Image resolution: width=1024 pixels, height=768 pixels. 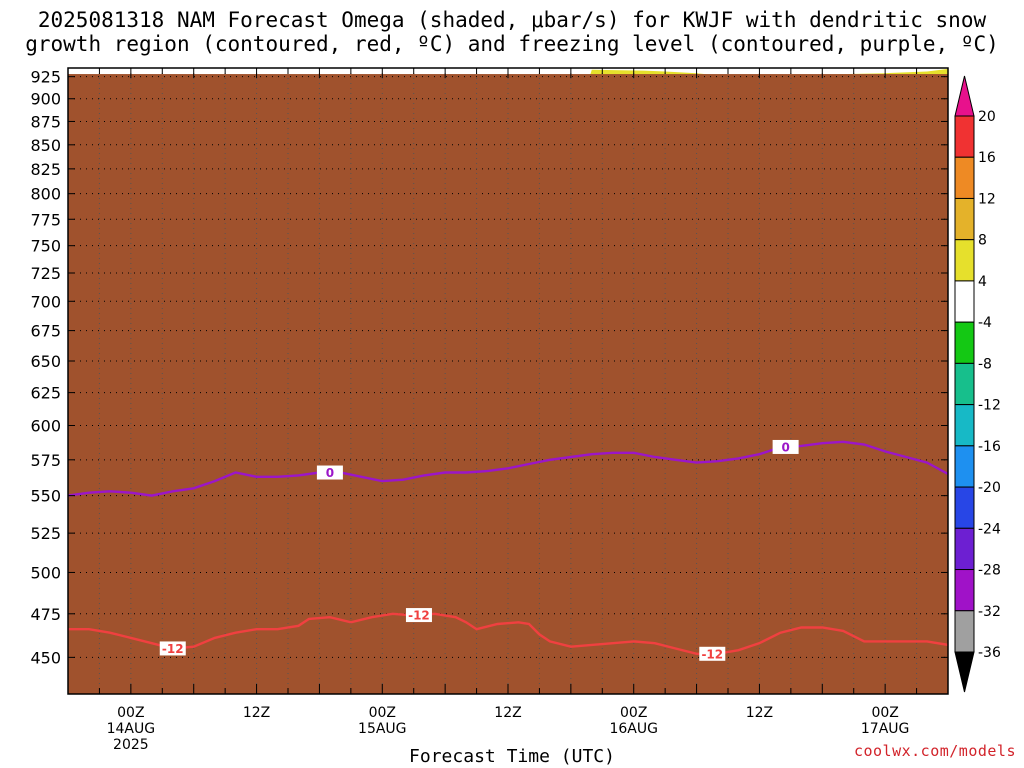 I want to click on colorbar-tick-label-0: 20, so click(x=987, y=117).